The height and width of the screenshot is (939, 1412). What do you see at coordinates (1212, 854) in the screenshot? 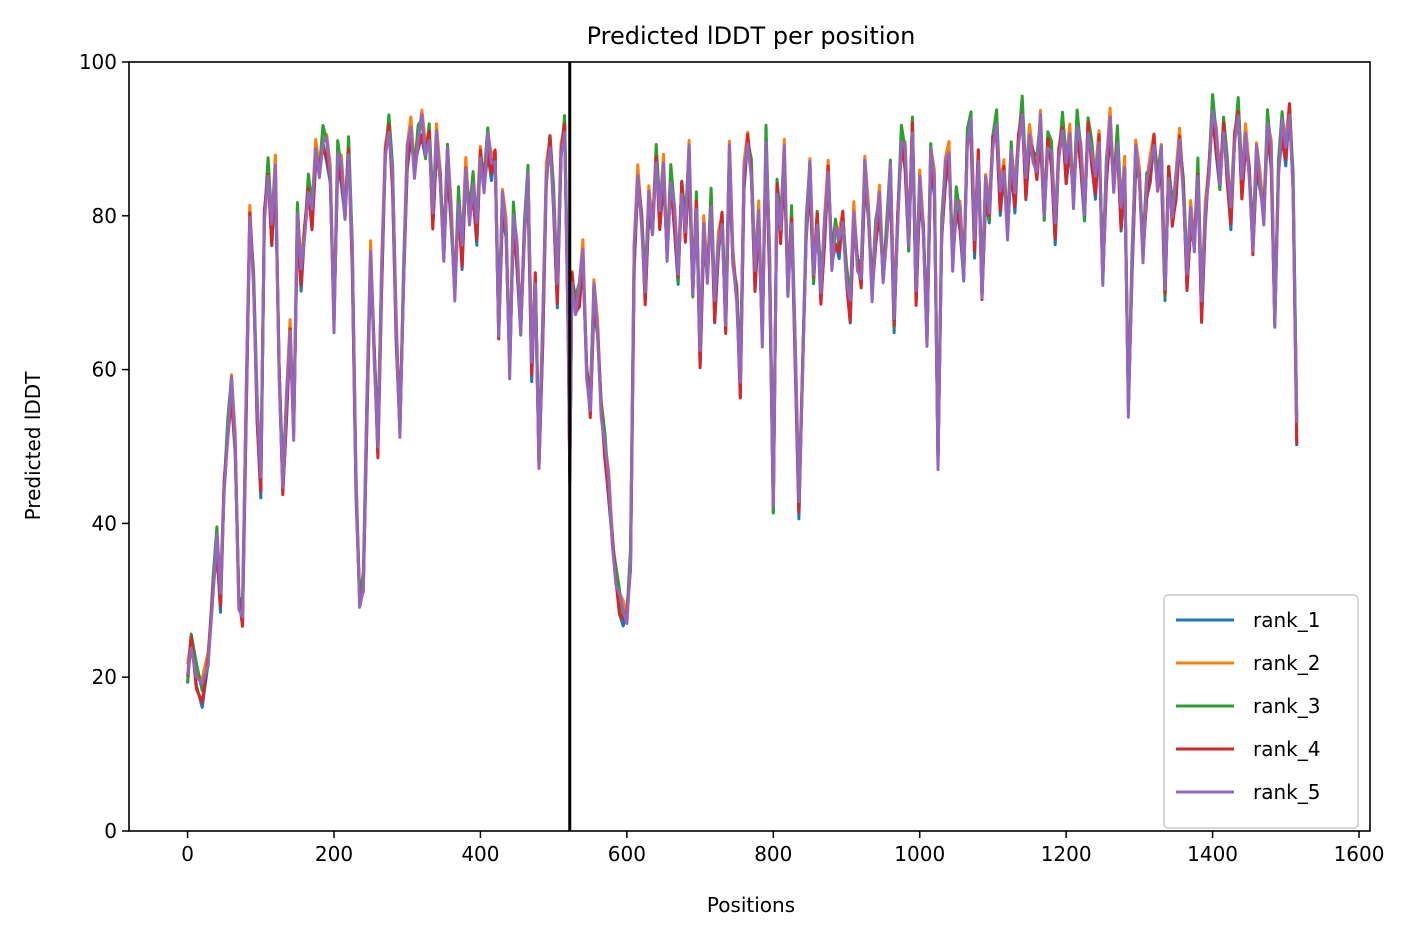
I see `x-tick-label: 1400` at bounding box center [1212, 854].